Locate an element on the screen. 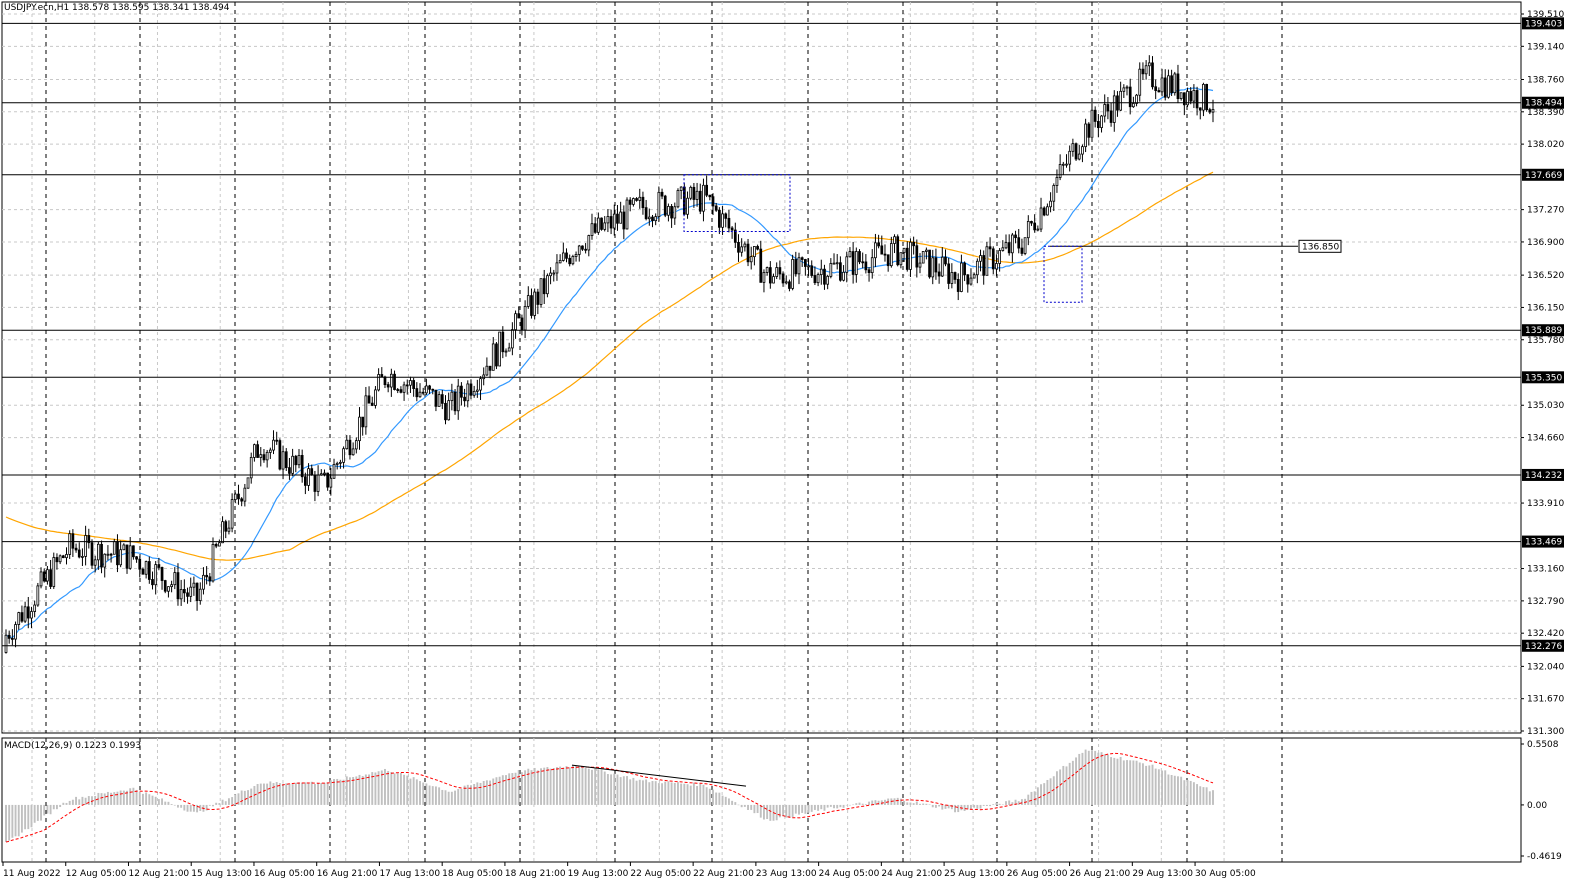  y-tick-label: 131.670 is located at coordinates (1545, 700).